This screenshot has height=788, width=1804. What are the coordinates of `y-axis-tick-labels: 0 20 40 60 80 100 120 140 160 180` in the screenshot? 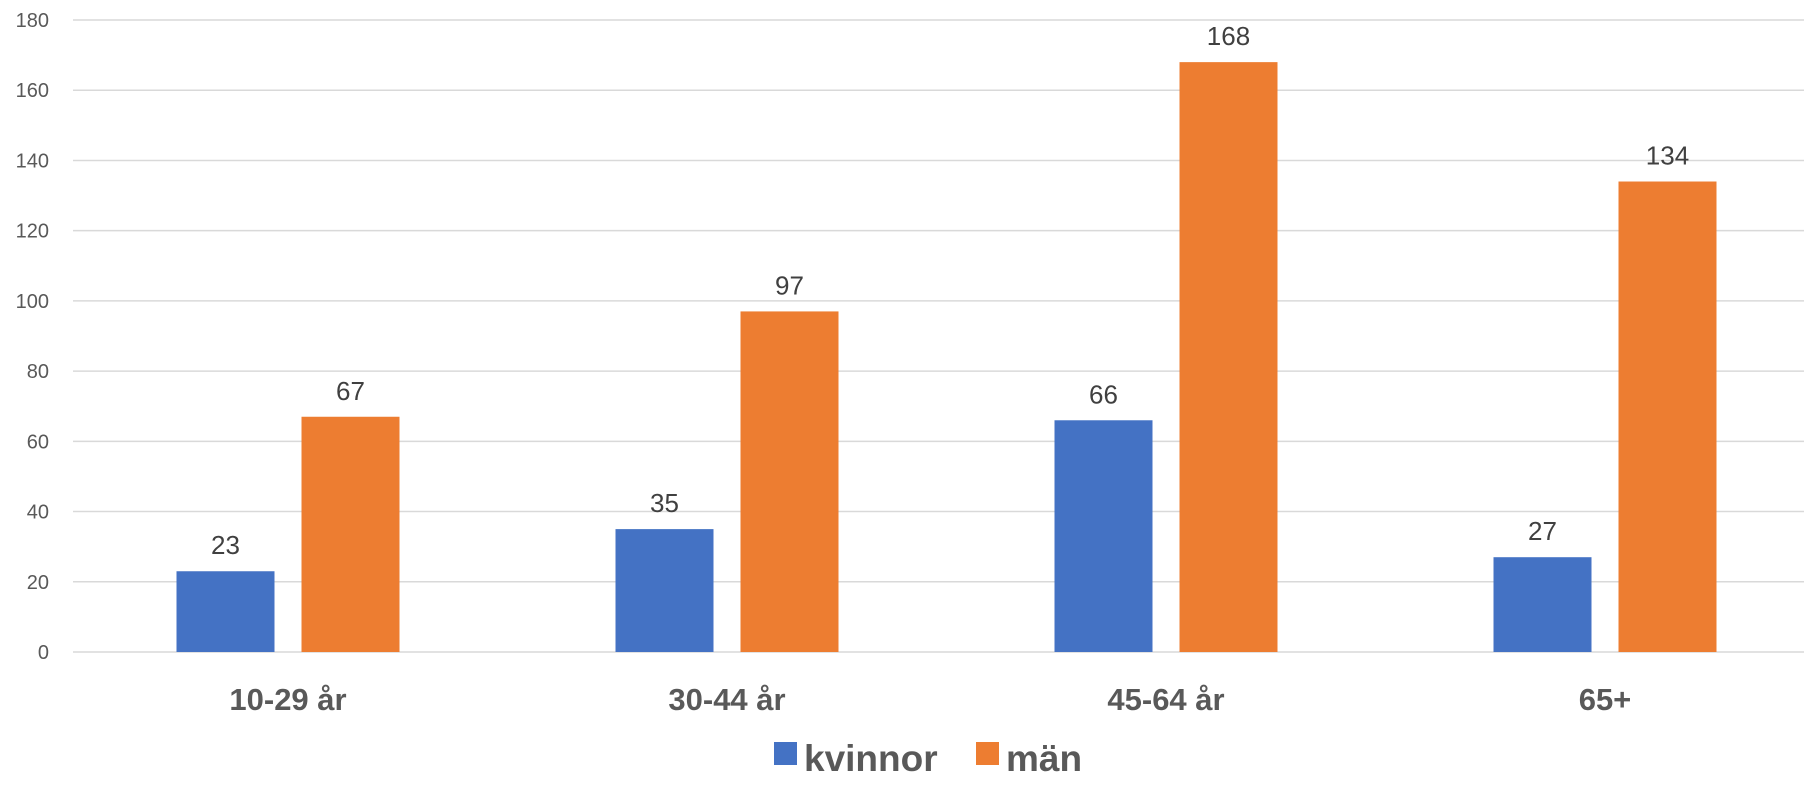 It's located at (32, 337).